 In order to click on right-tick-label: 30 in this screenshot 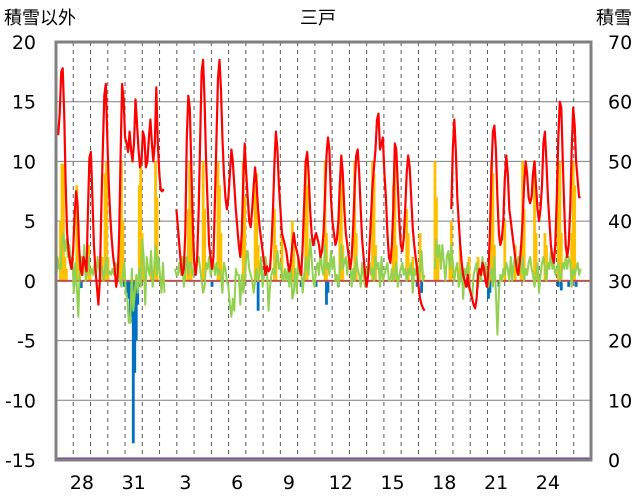, I will do `click(620, 282)`.